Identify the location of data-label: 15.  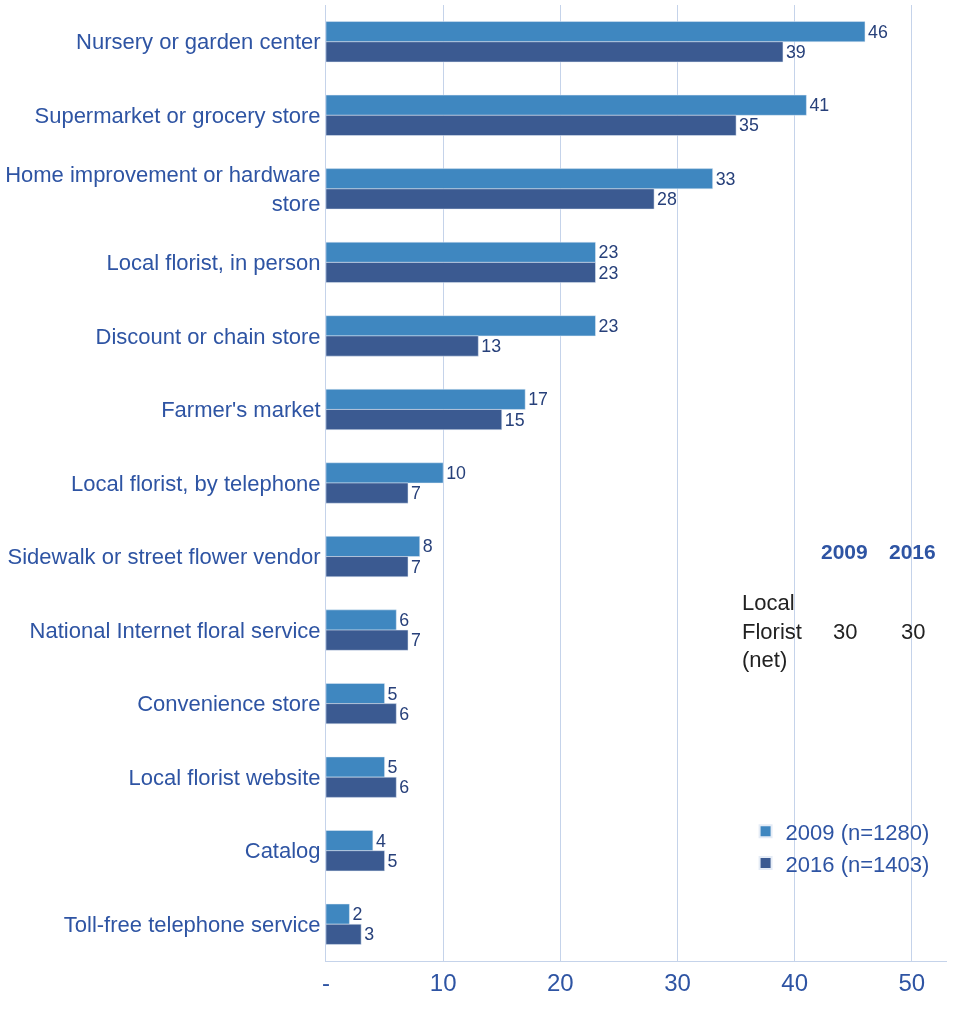
(514, 419).